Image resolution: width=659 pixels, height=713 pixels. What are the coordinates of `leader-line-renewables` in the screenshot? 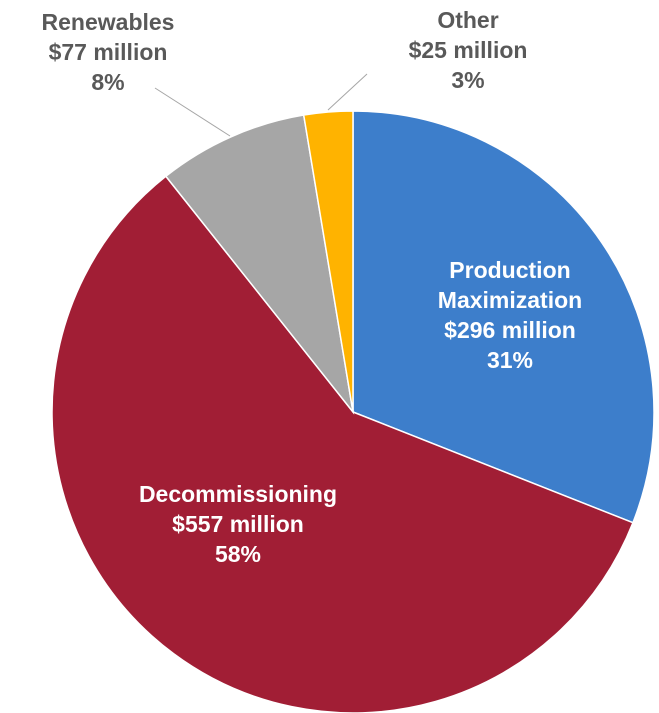 It's located at (192, 112).